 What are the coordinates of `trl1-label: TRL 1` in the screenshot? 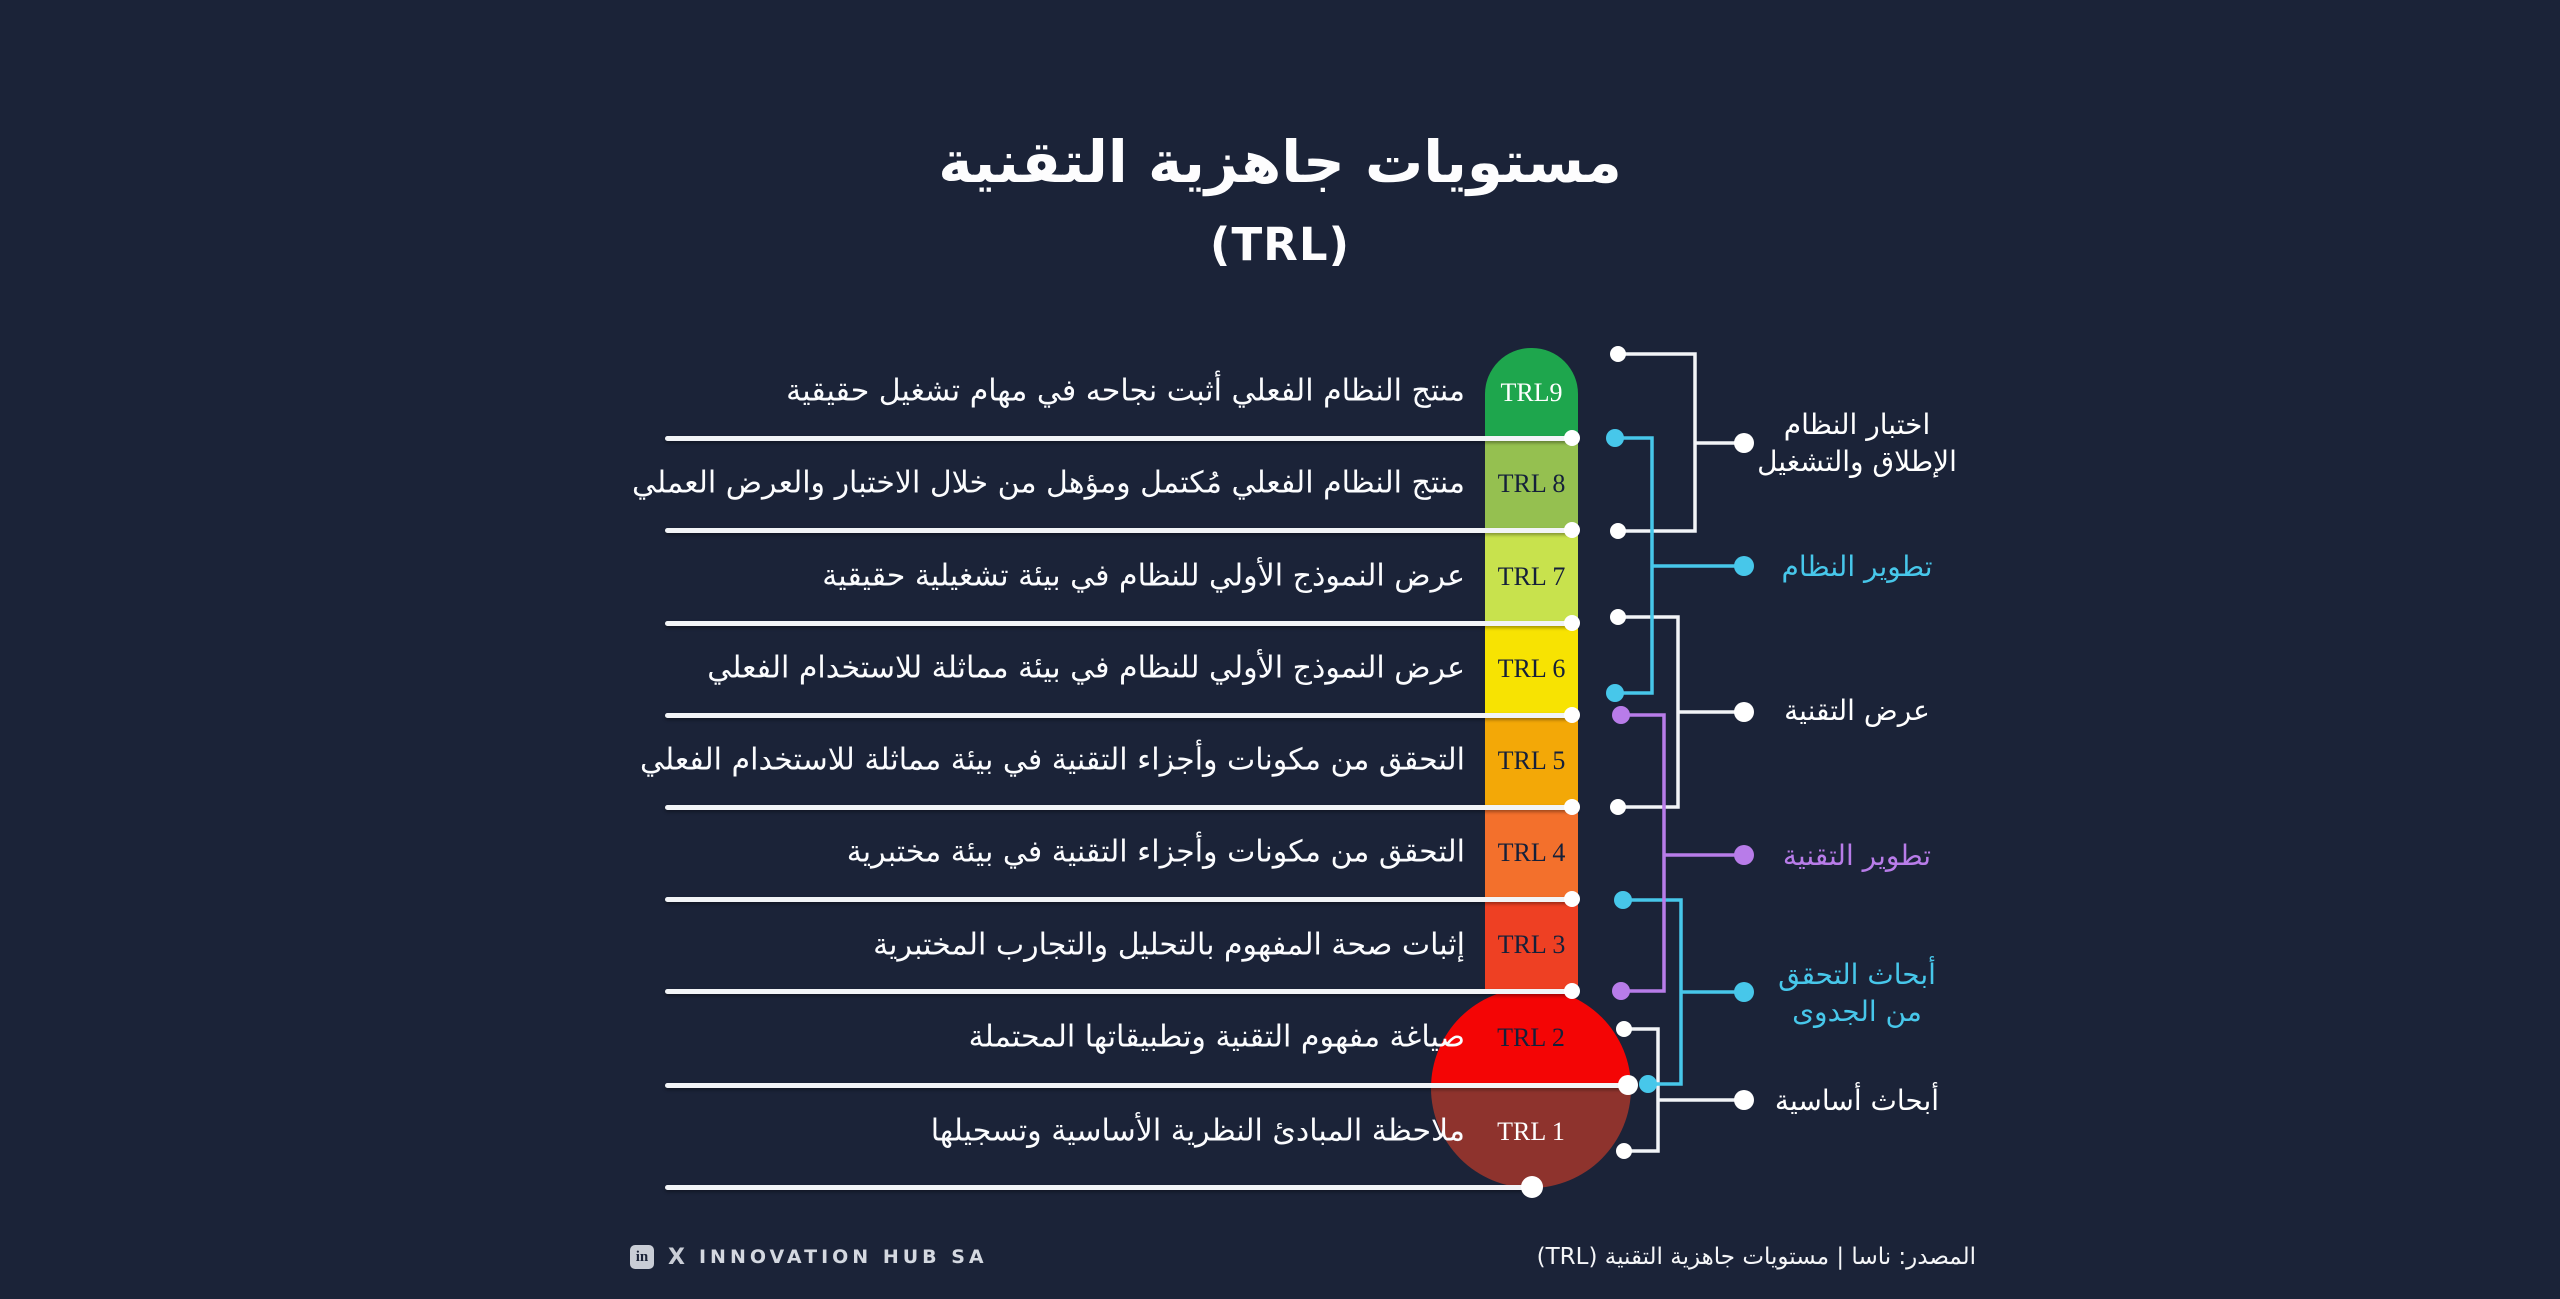 It's located at (1531, 1131).